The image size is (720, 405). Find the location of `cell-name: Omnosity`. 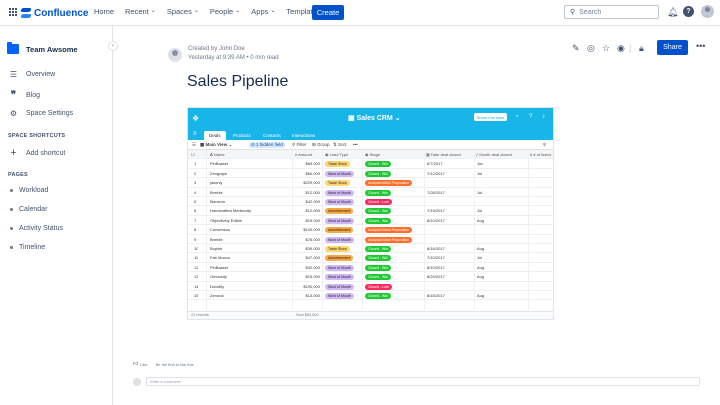

cell-name: Omnosity is located at coordinates (218, 277).